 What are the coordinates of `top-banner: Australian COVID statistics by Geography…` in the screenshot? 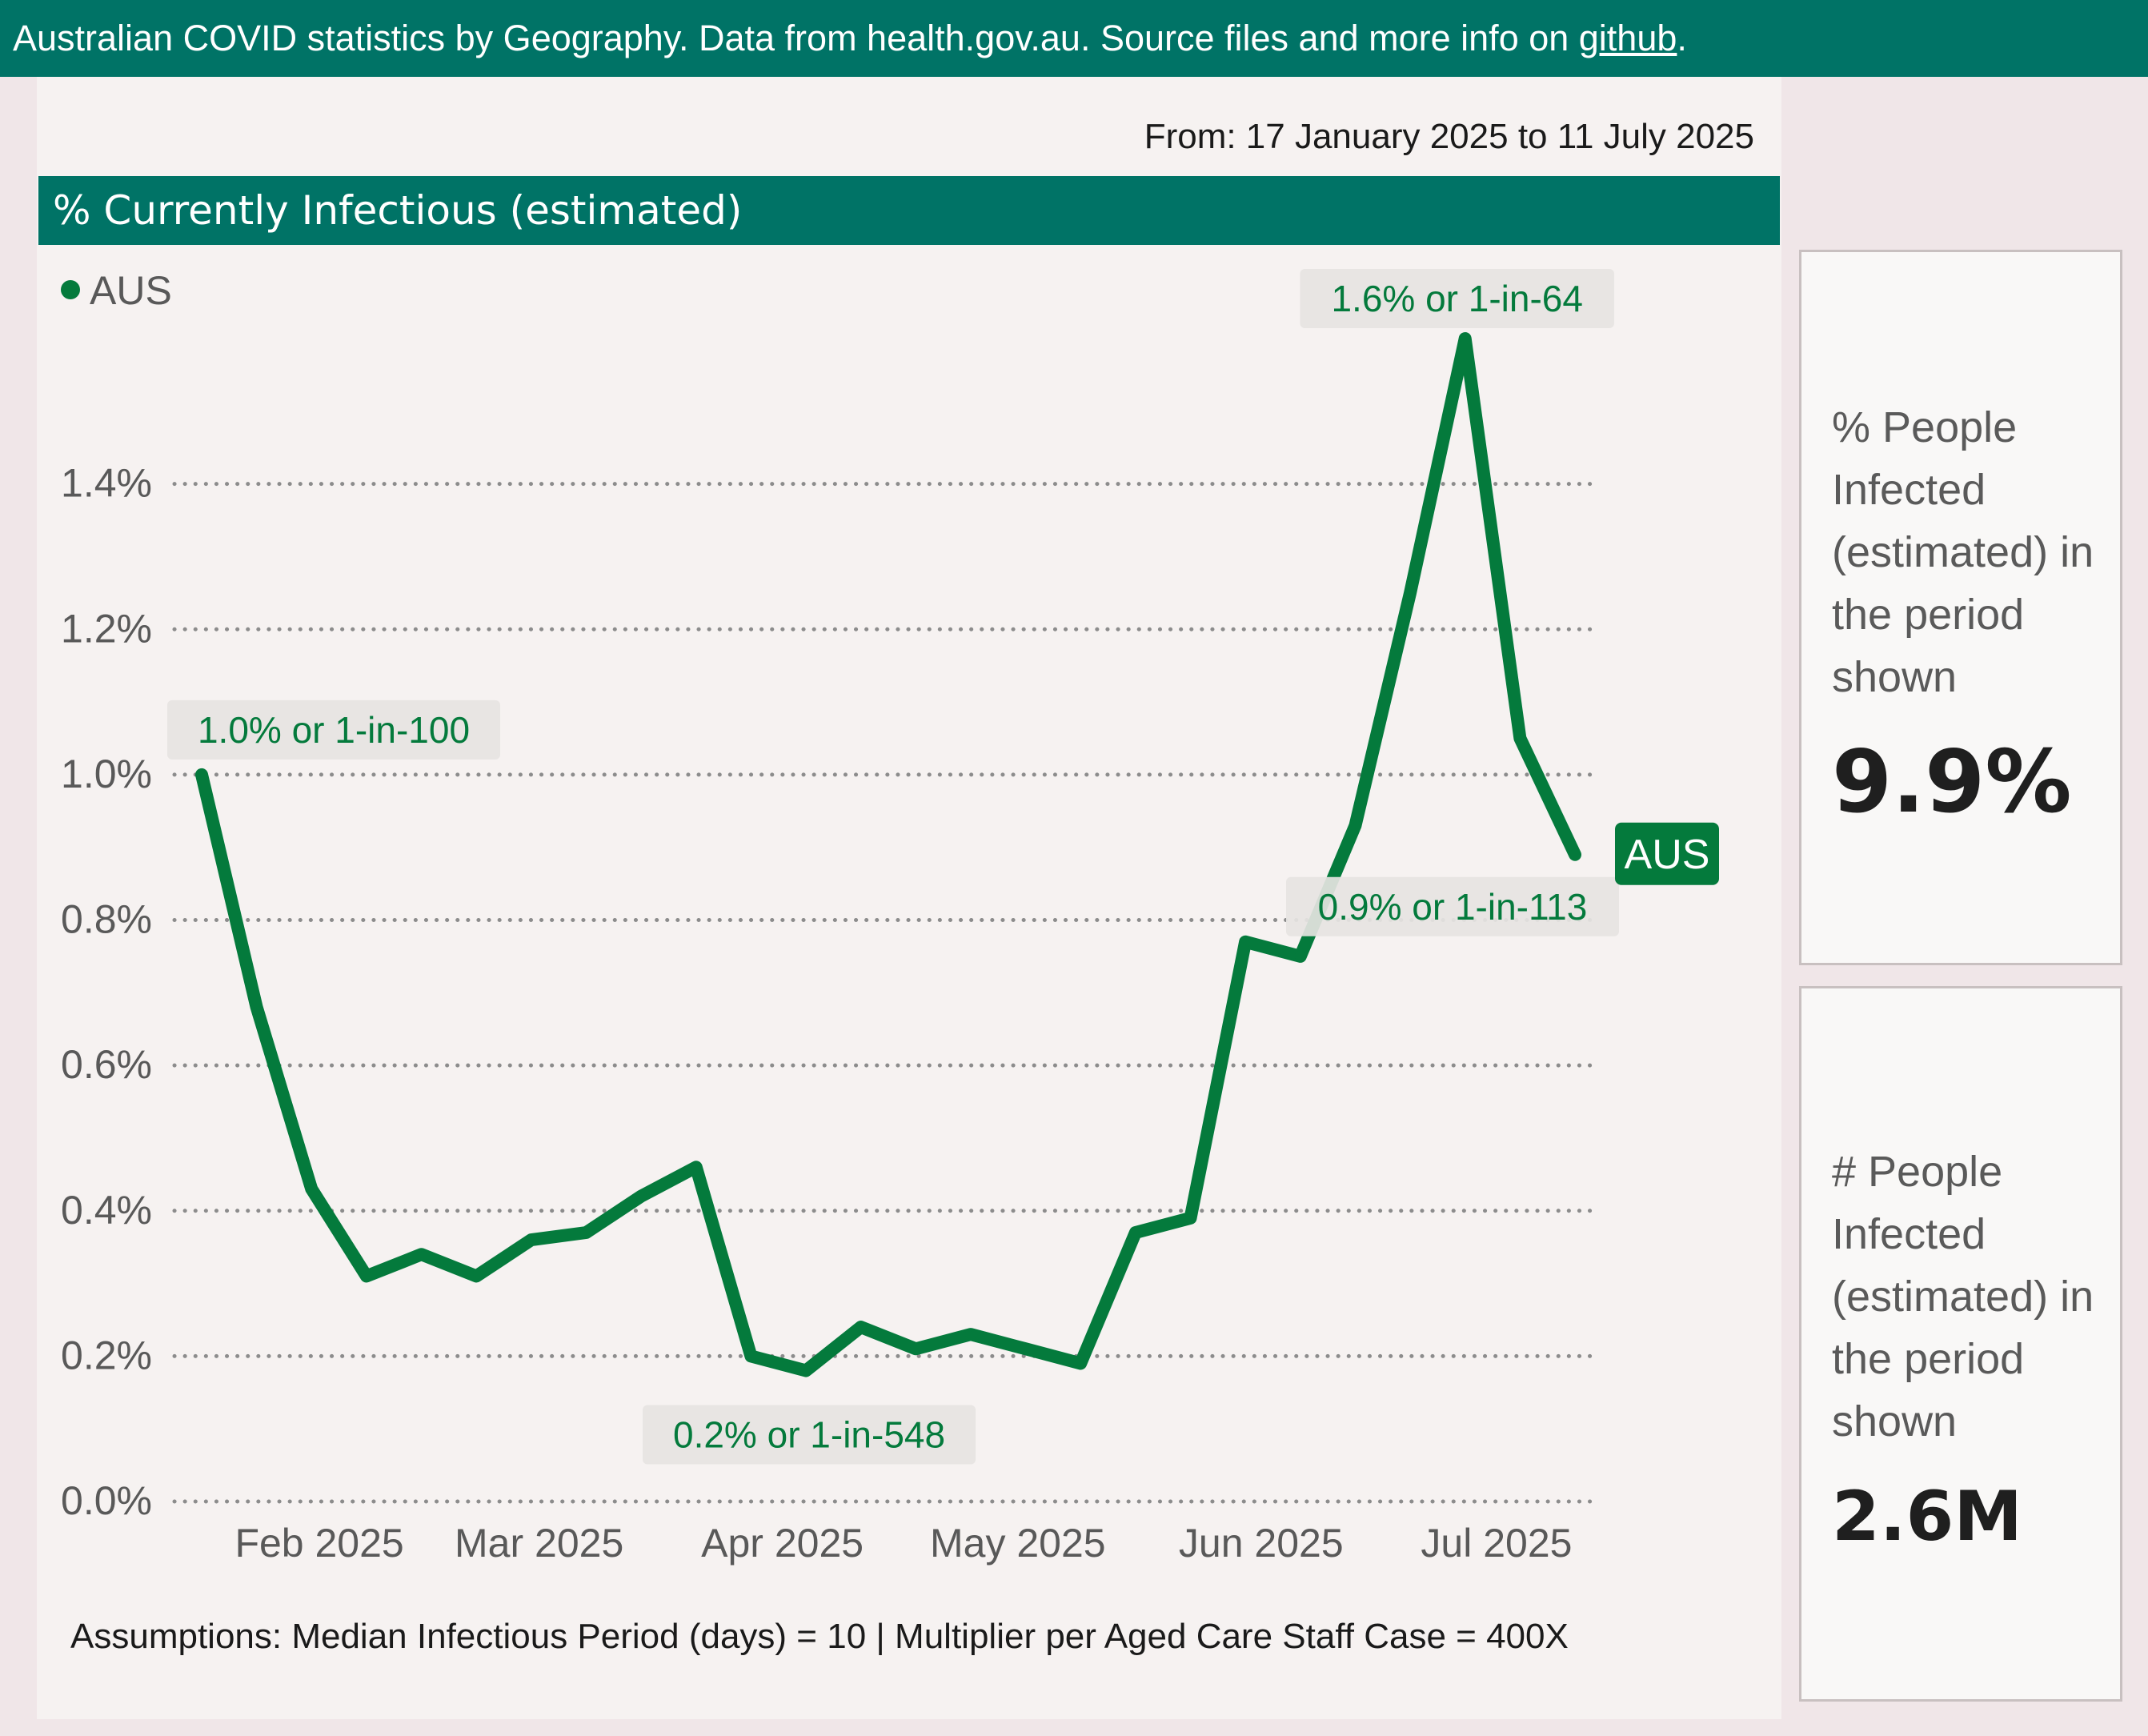 It's located at (1074, 38).